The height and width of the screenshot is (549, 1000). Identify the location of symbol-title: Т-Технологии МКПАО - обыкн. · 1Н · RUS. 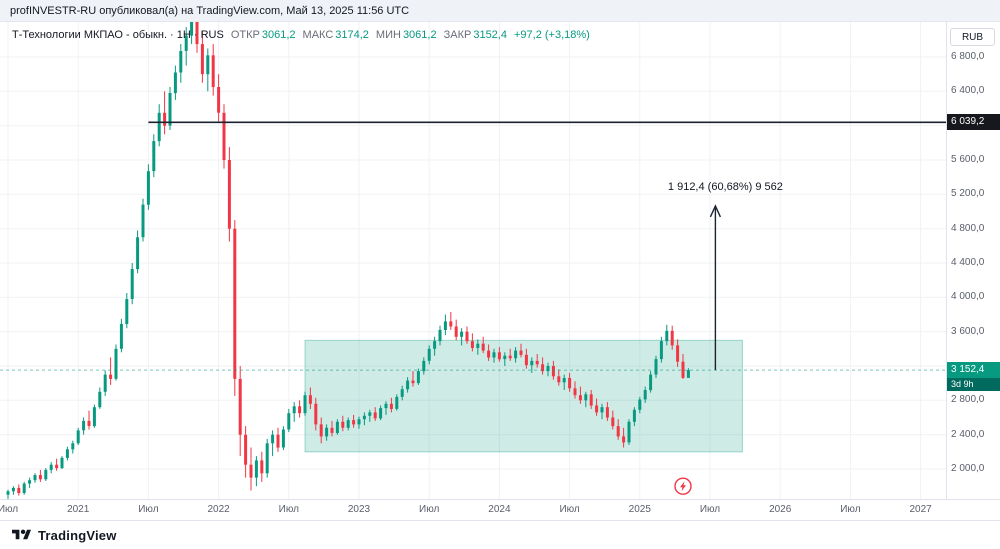
(118, 35).